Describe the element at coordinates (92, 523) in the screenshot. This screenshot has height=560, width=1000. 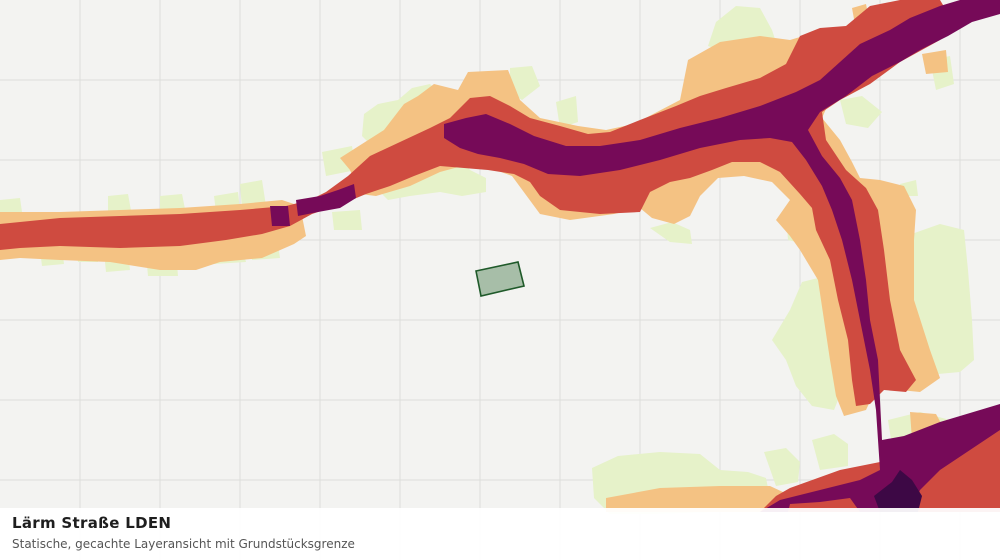
I see `layer-title: Lärm Straße LDEN` at that location.